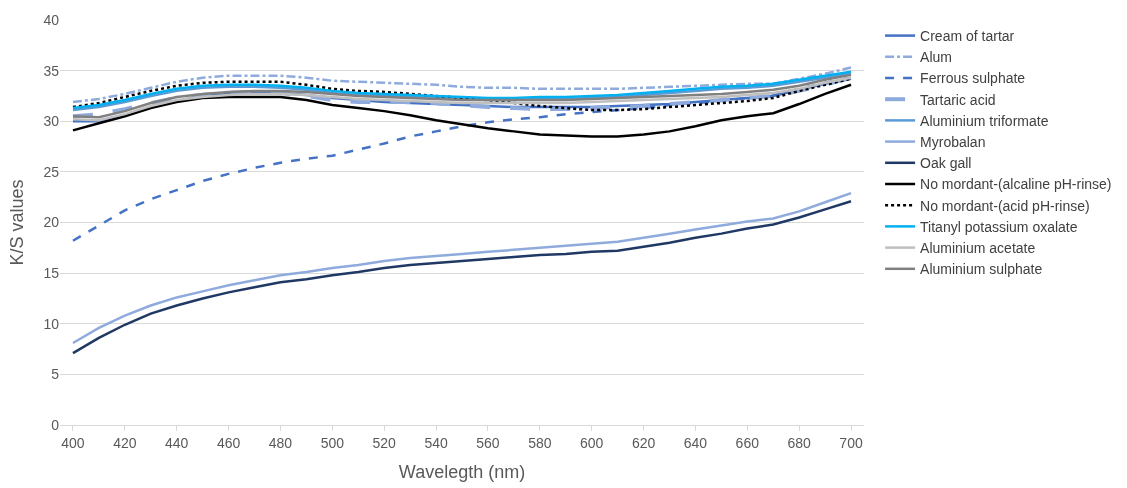 Image resolution: width=1127 pixels, height=488 pixels. I want to click on legend-label: Aluminium sulphate, so click(981, 269).